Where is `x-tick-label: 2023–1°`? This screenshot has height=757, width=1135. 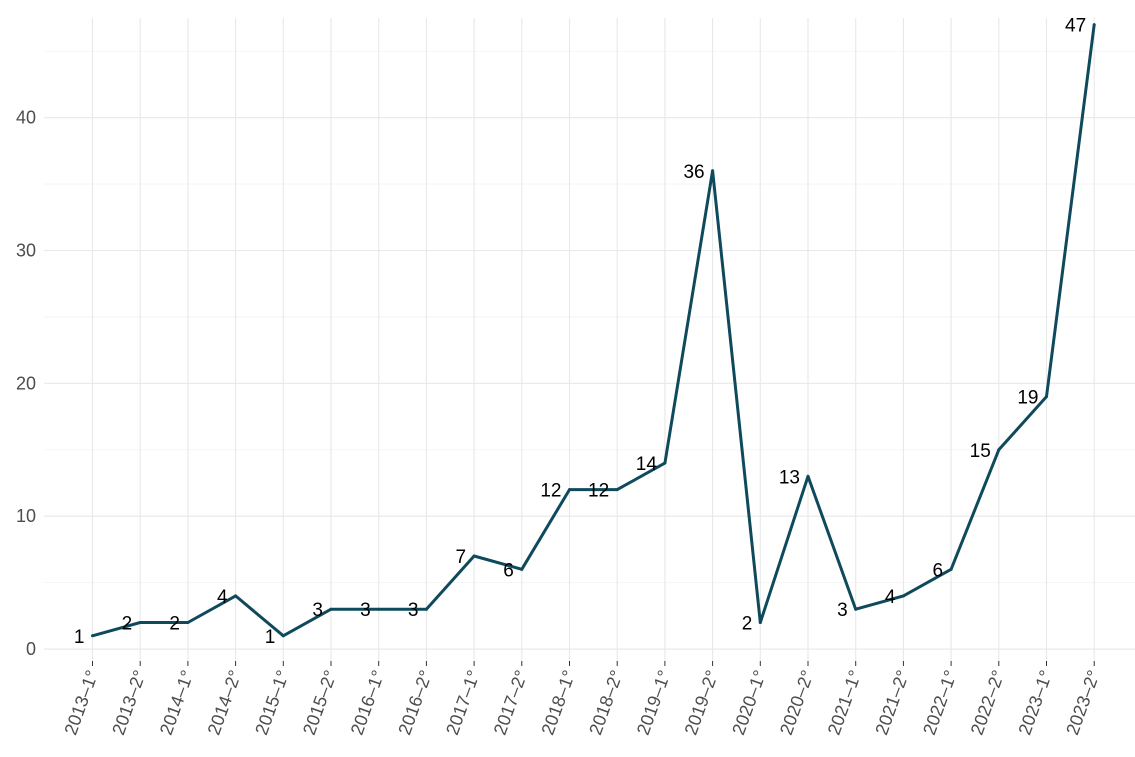 x-tick-label: 2023–1° is located at coordinates (1035, 703).